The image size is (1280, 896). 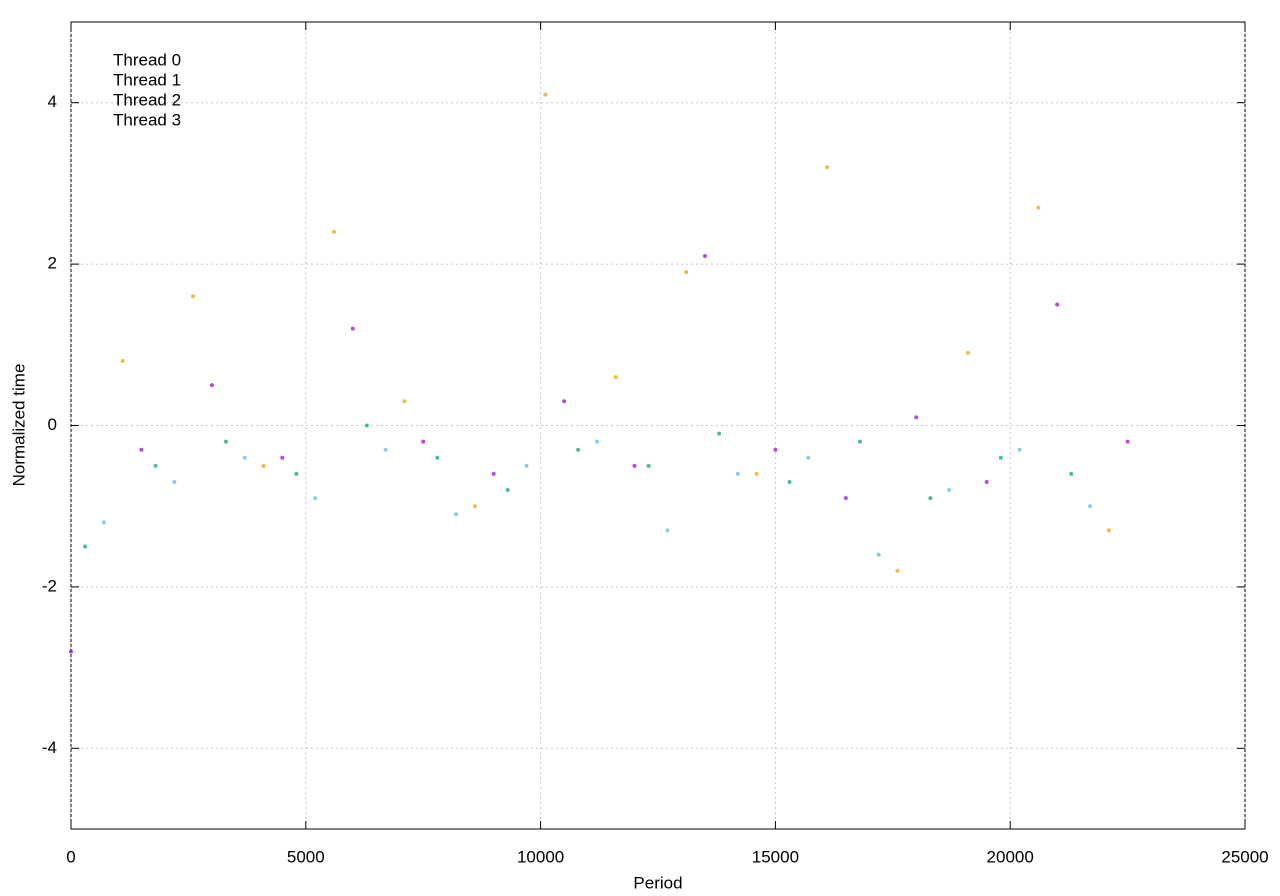 What do you see at coordinates (52, 101) in the screenshot?
I see `y-tick-label: 4` at bounding box center [52, 101].